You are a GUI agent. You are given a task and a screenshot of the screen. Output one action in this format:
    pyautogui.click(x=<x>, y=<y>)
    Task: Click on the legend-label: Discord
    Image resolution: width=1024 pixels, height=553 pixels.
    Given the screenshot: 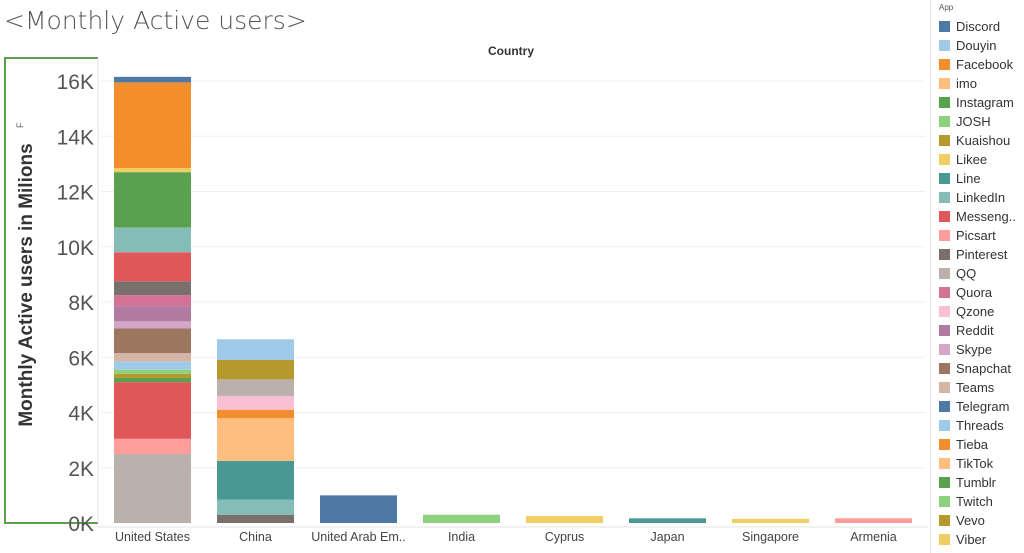 What is the action you would take?
    pyautogui.click(x=978, y=26)
    